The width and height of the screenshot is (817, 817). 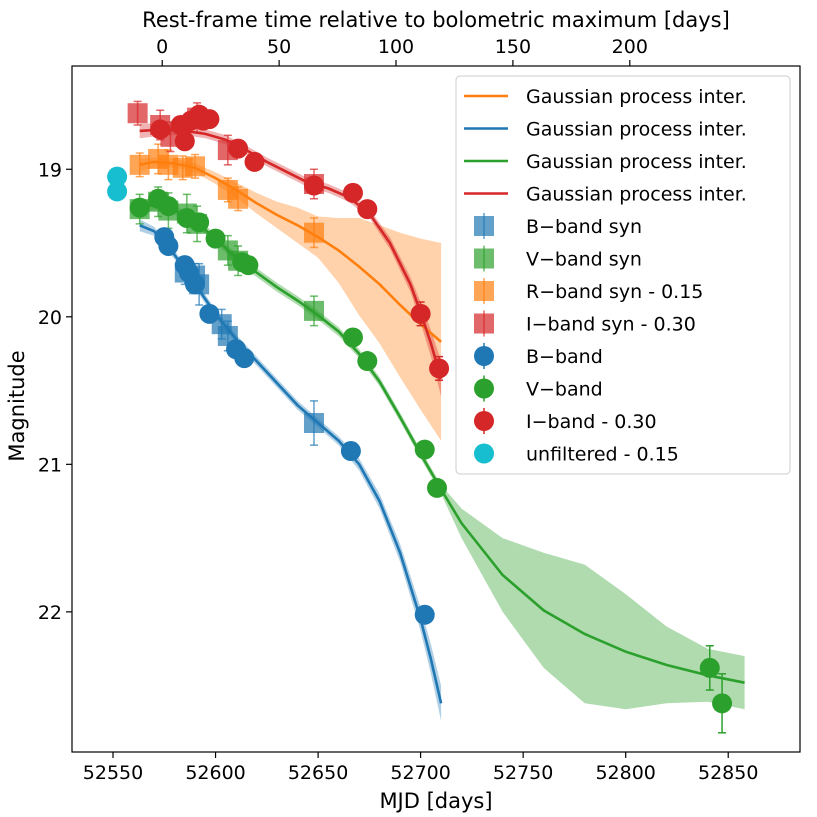 What do you see at coordinates (523, 773) in the screenshot?
I see `x-tick-label: 52750` at bounding box center [523, 773].